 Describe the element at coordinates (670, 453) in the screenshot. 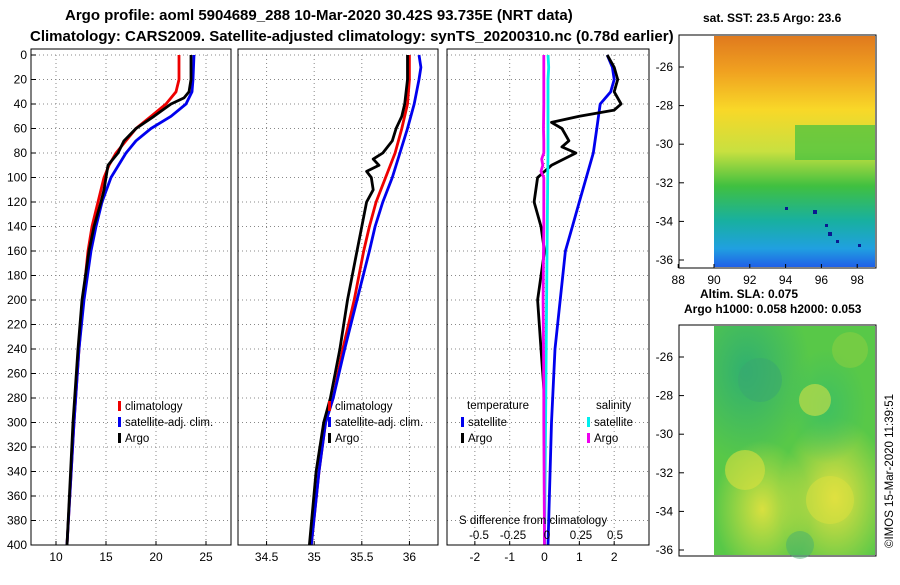

I see `sla-map-axes: -26 -28 -30 -32 -34 -36` at that location.